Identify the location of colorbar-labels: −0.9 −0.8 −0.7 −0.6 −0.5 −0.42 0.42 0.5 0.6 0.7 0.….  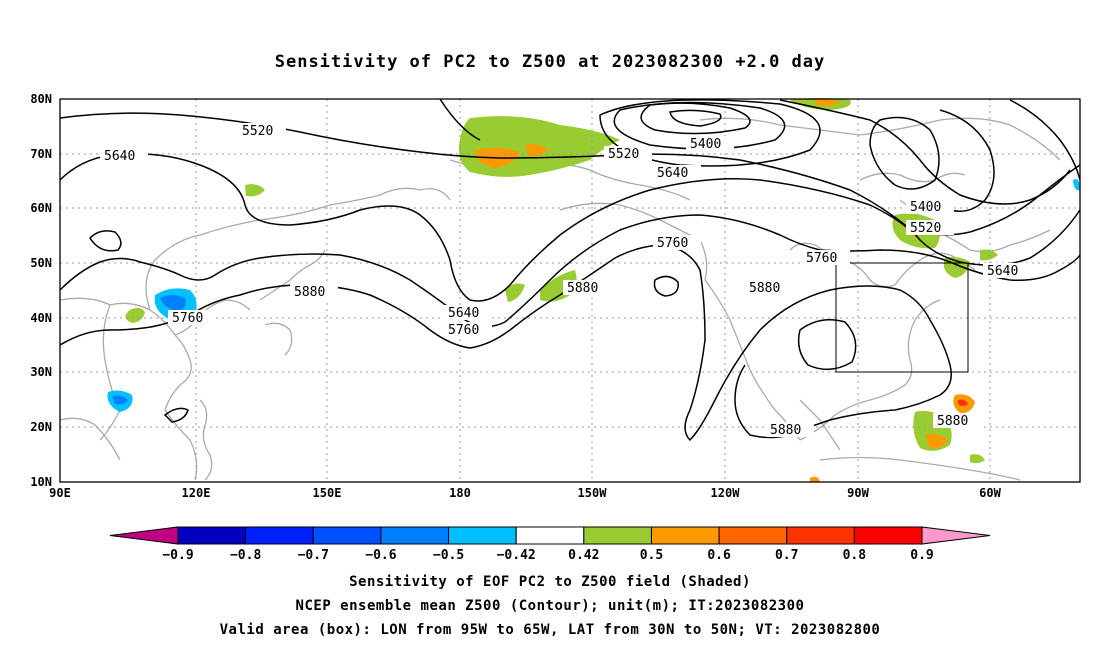
(547, 555).